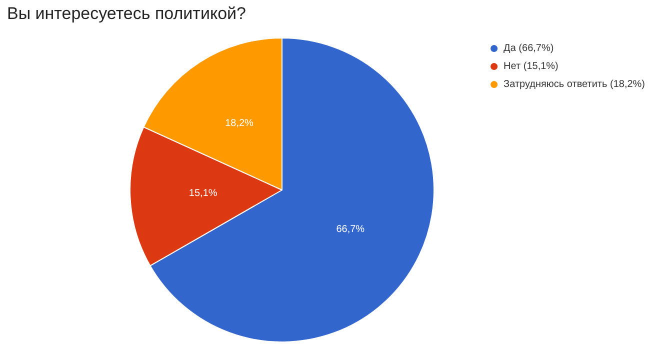  What do you see at coordinates (203, 194) in the screenshot?
I see `data-label: 15,1%` at bounding box center [203, 194].